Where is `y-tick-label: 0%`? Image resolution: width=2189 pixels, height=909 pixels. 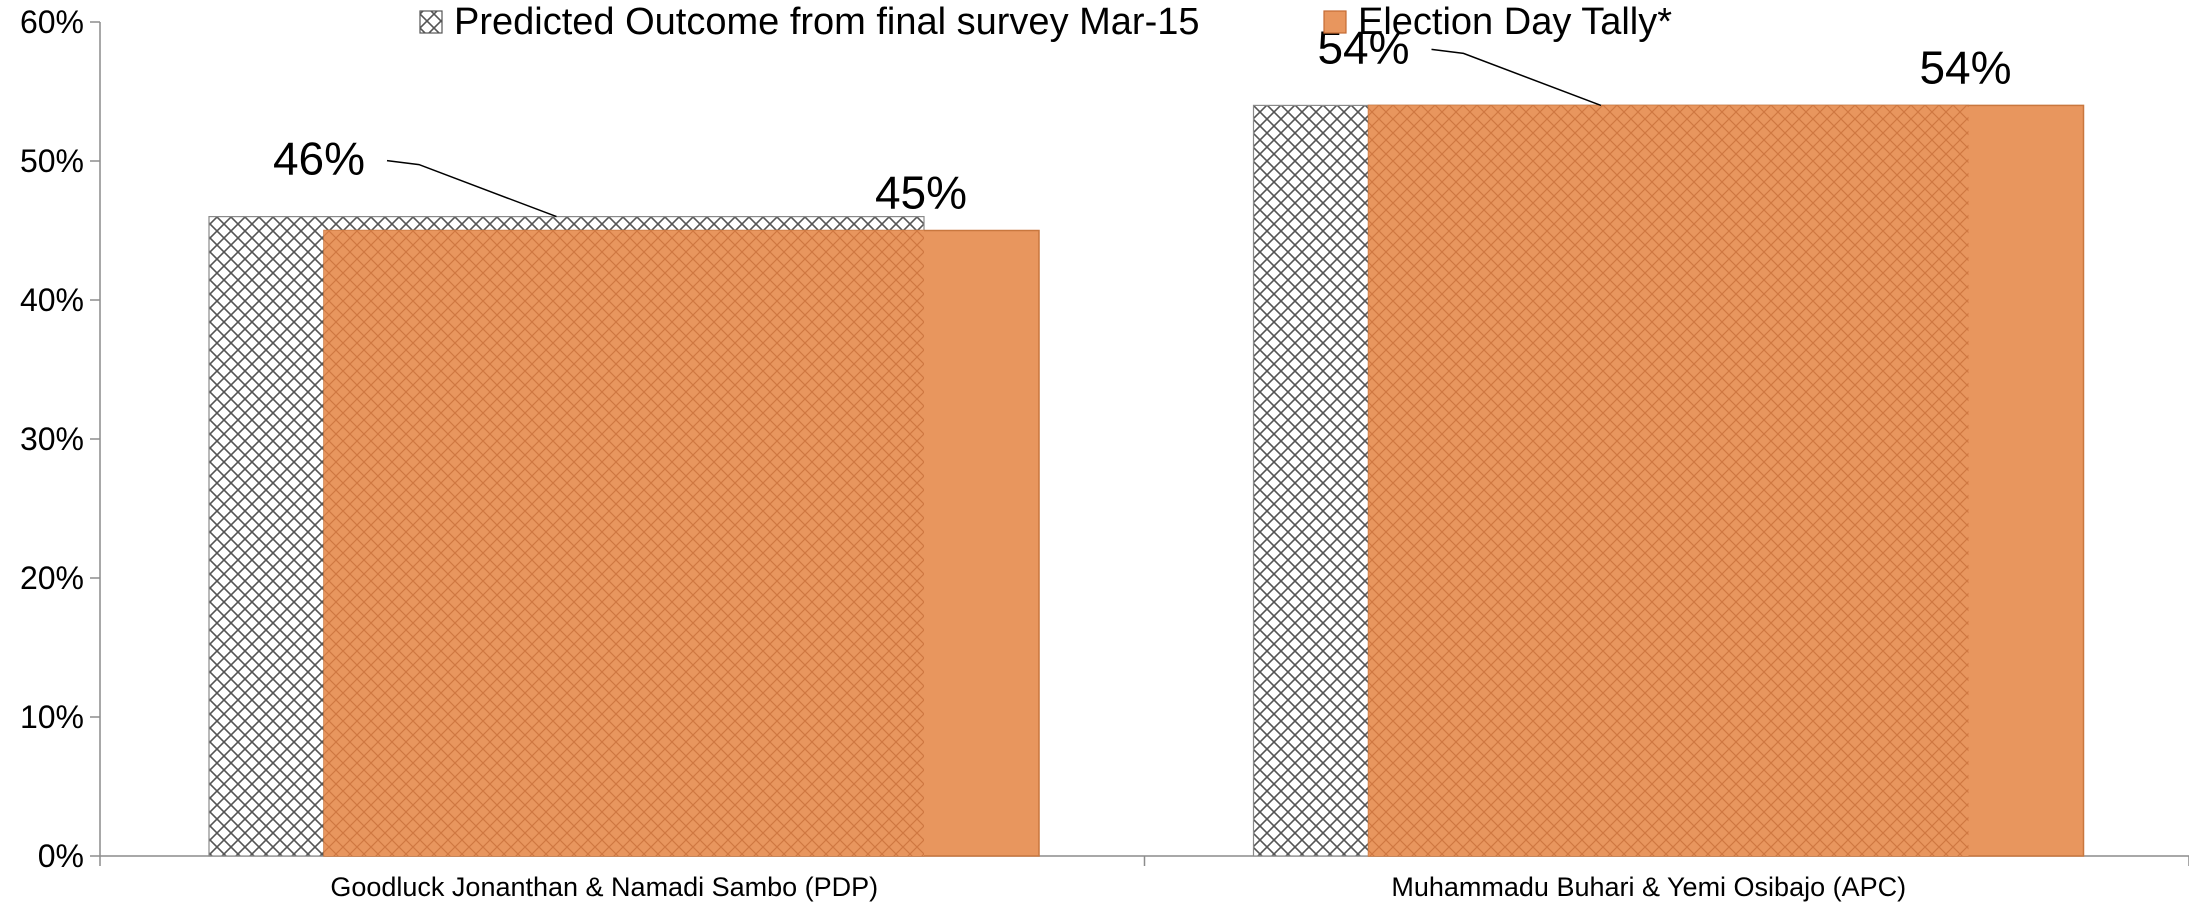
y-tick-label: 0% is located at coordinates (61, 856).